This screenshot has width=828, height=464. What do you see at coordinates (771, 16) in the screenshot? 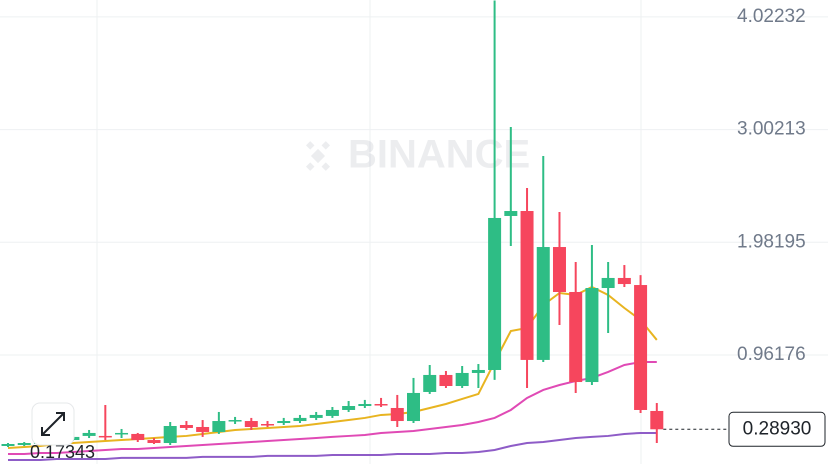
I see `y-tick-label: 4.02232` at bounding box center [771, 16].